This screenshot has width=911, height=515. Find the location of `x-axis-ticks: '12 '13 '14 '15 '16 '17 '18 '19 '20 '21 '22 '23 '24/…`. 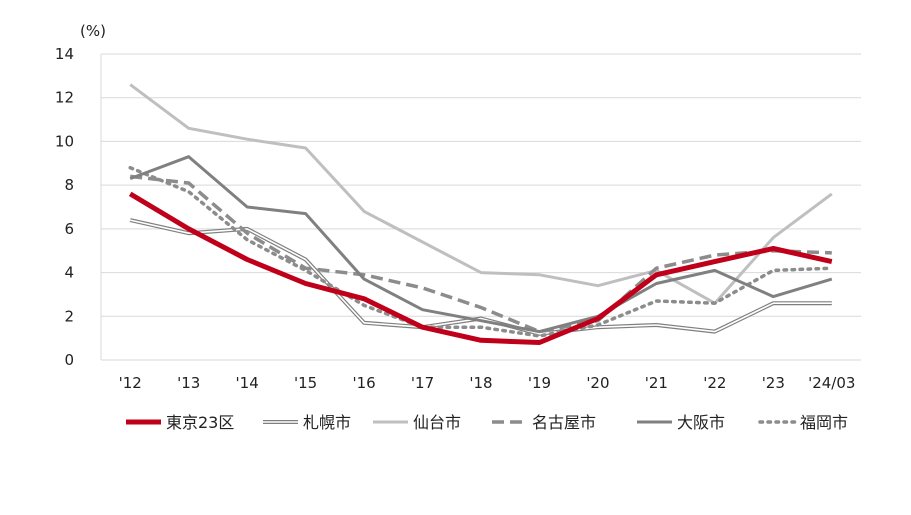

x-axis-ticks: '12 '13 '14 '15 '16 '17 '18 '19 '20 '21 '22 '23 '24/… is located at coordinates (487, 383).